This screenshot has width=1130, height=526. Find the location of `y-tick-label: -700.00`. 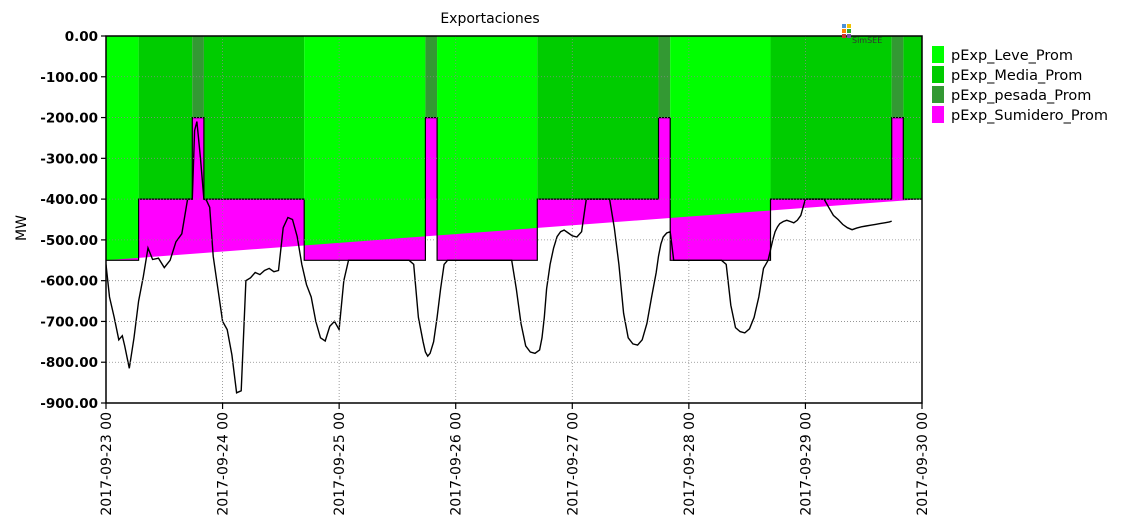

y-tick-label: -700.00 is located at coordinates (69, 322).